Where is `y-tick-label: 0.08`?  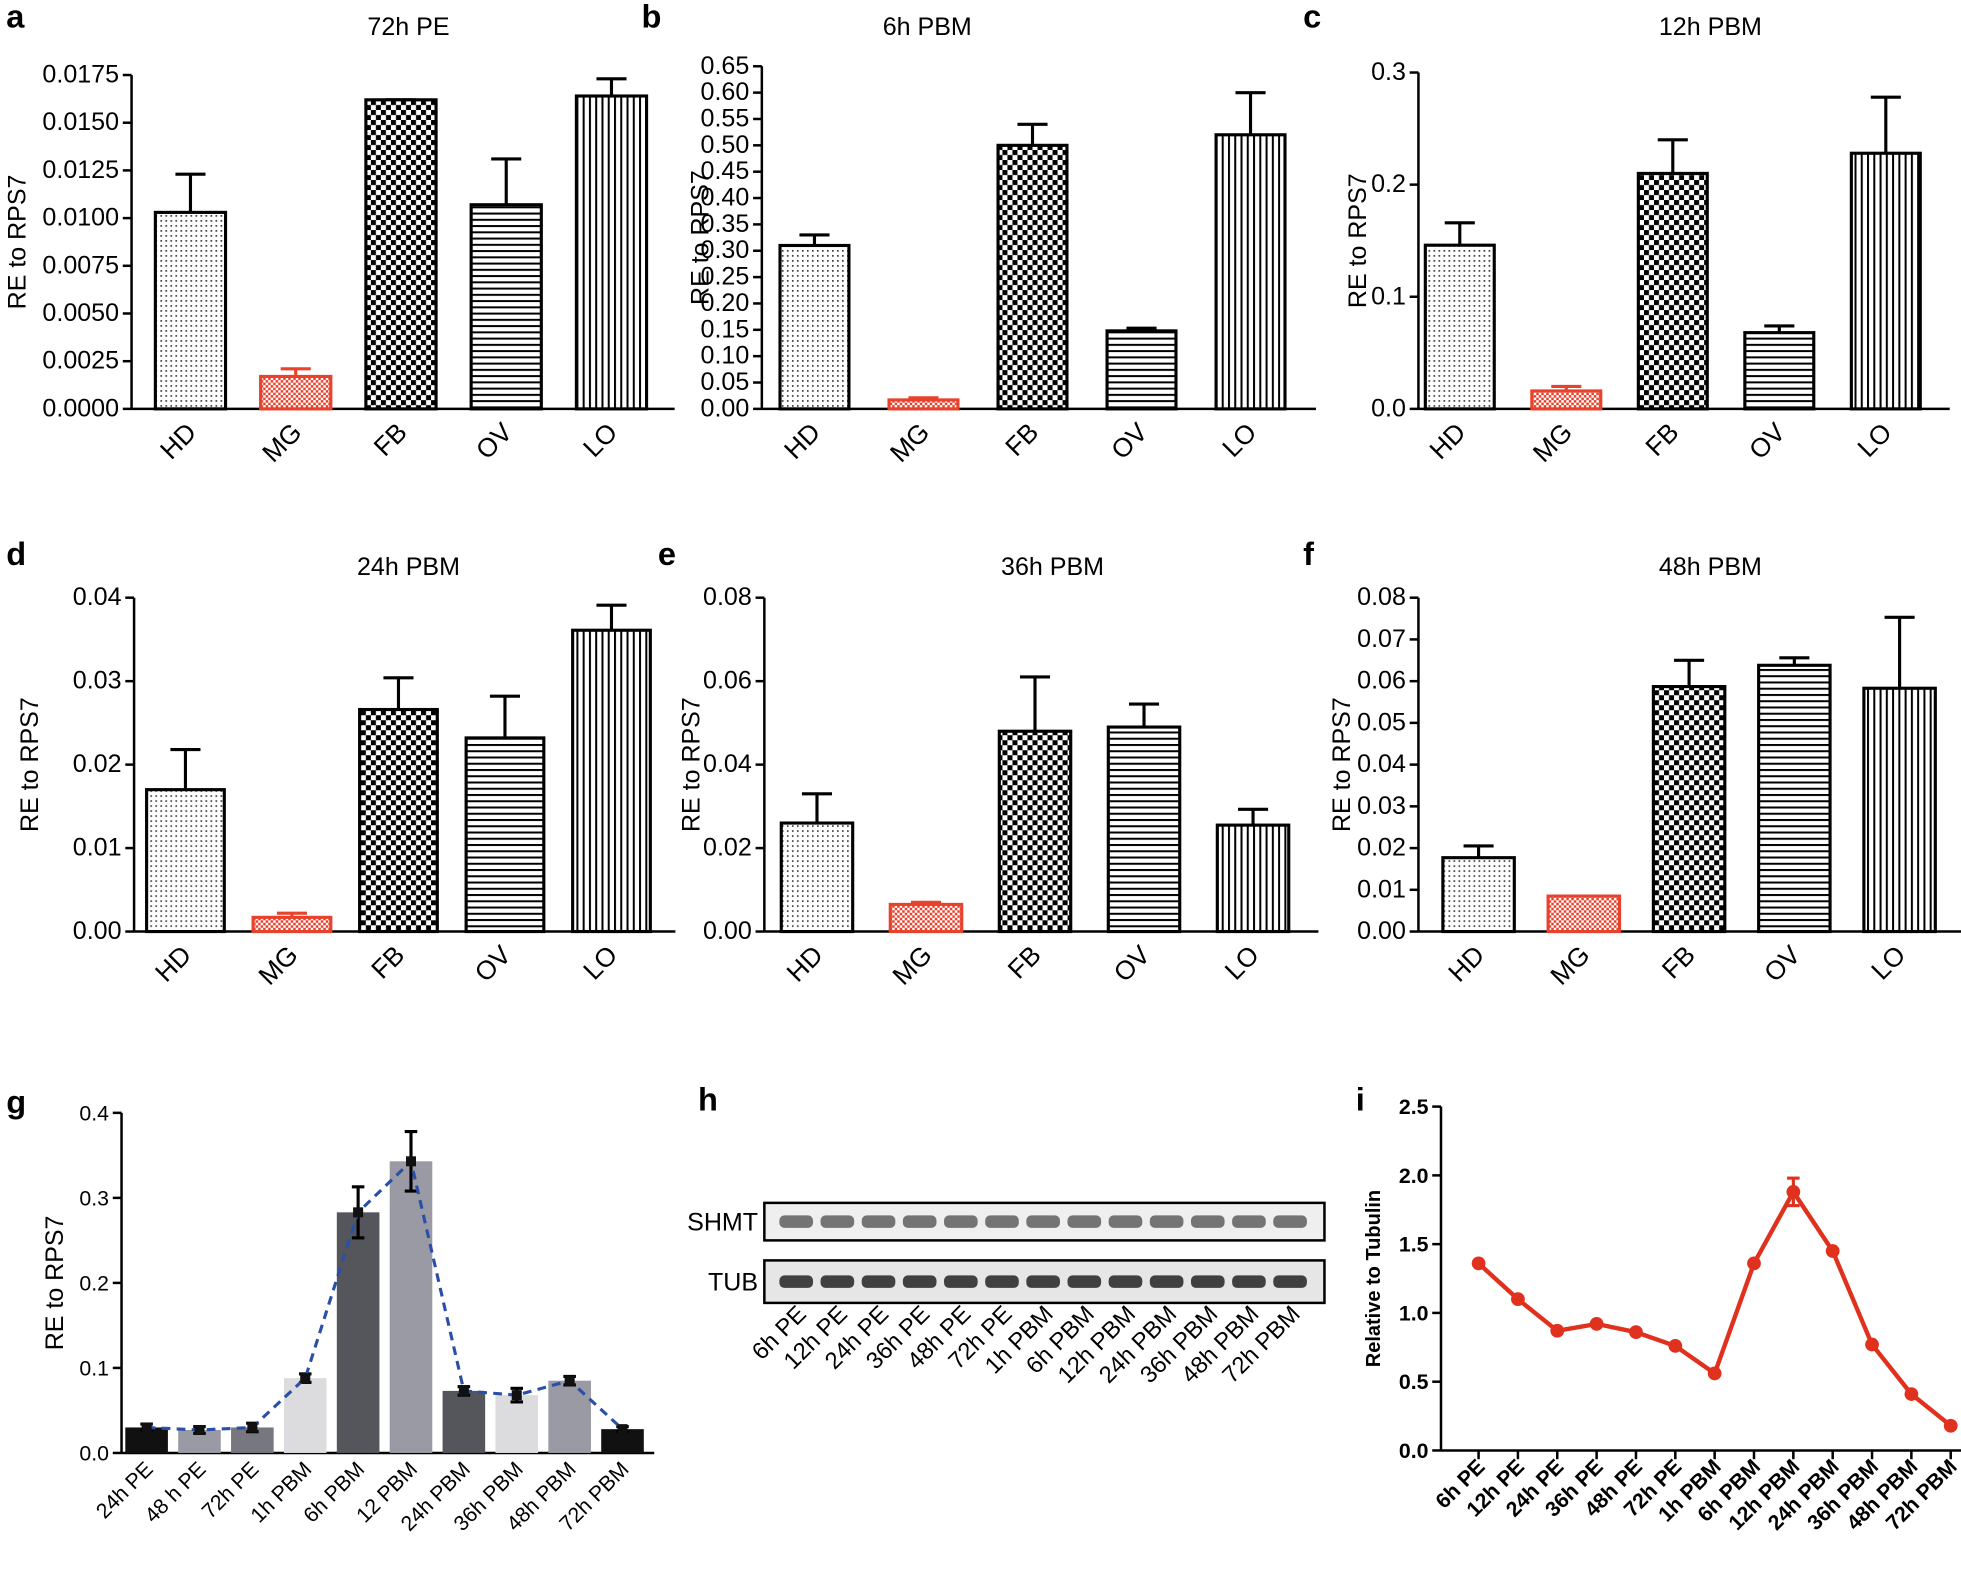
y-tick-label: 0.08 is located at coordinates (727, 597).